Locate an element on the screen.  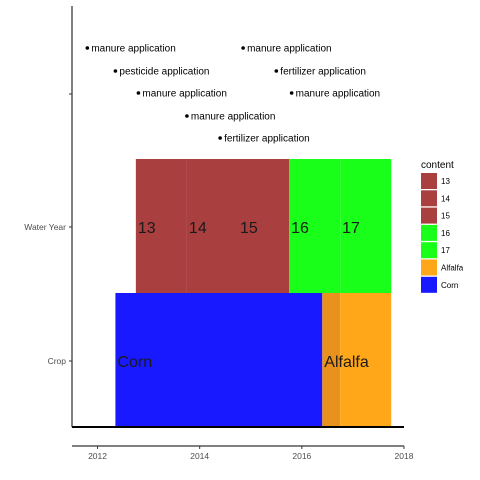
legend-label: Corn is located at coordinates (449, 285).